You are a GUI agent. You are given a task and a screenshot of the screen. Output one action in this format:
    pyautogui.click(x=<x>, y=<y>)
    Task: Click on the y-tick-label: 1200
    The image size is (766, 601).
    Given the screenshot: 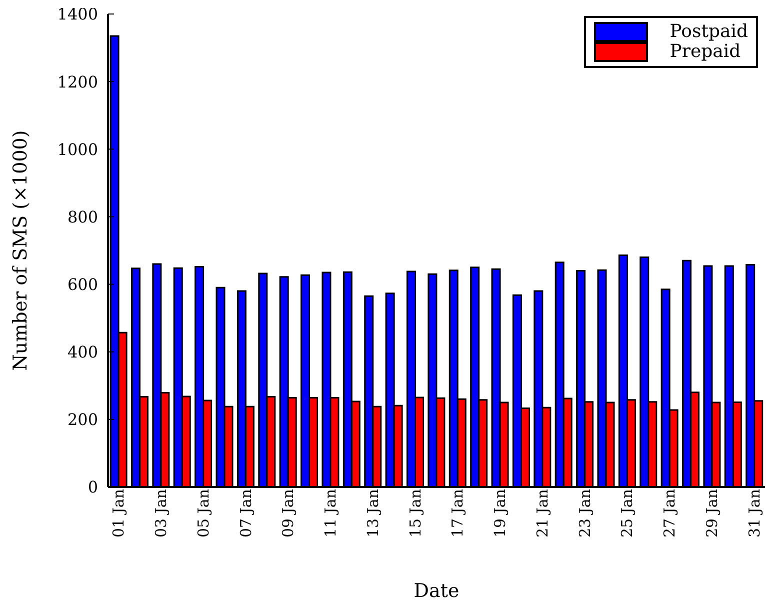 What is the action you would take?
    pyautogui.click(x=77, y=82)
    